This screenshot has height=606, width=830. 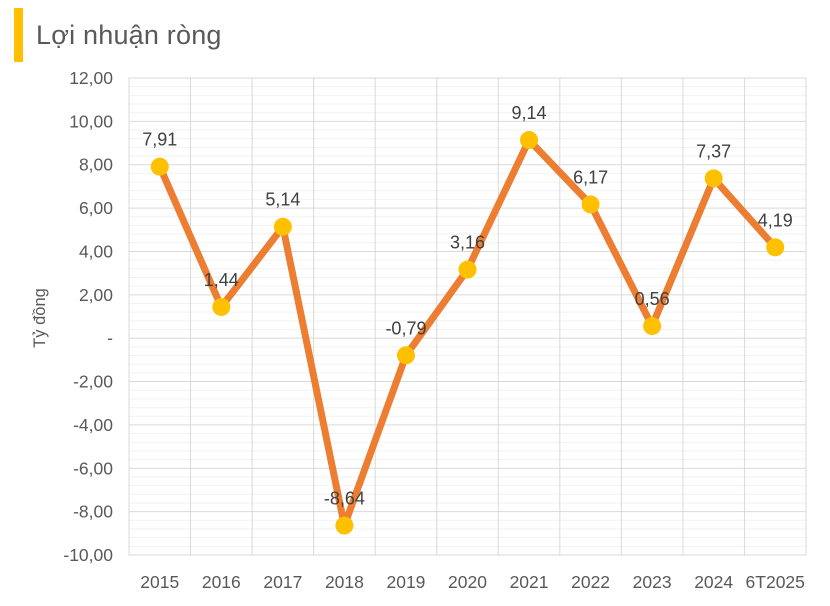 What do you see at coordinates (775, 220) in the screenshot?
I see `data-point-label: 4,19` at bounding box center [775, 220].